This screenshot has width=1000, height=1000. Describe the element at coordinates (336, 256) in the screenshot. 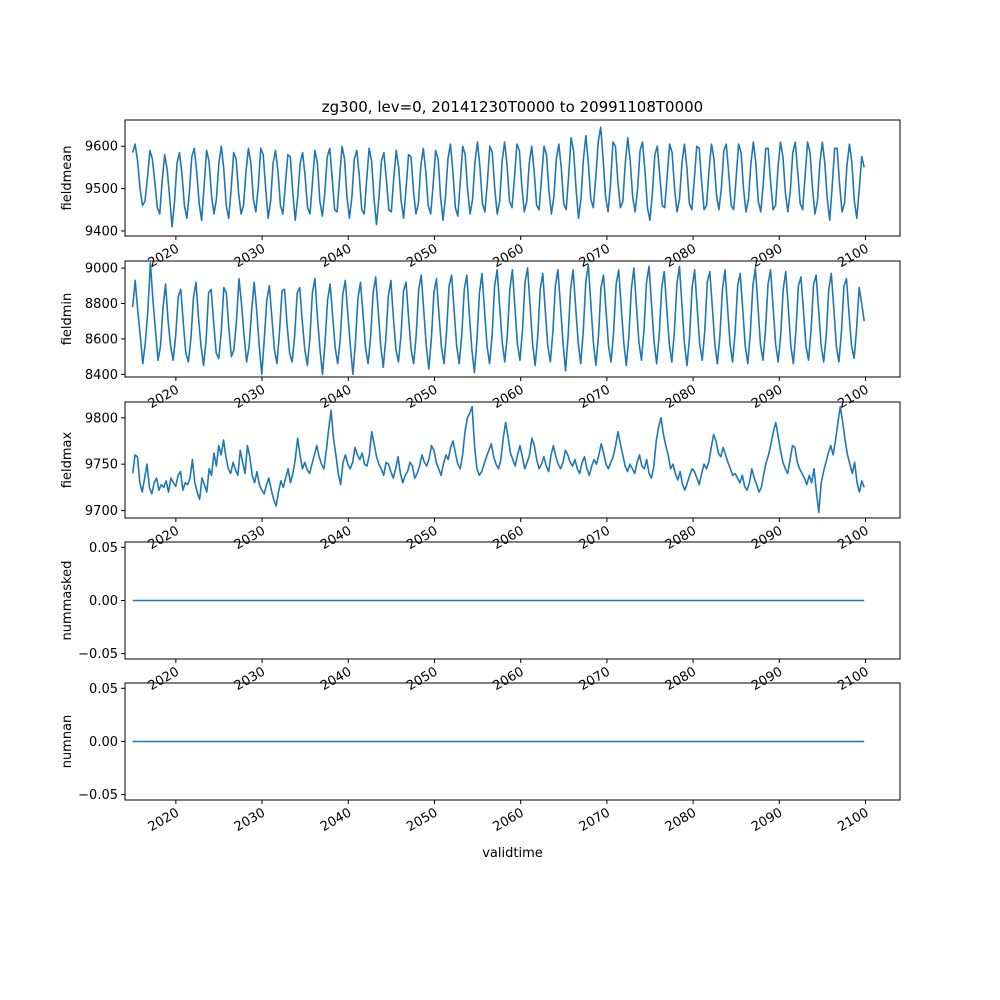

I see `x-tick-label-fieldmean: 2040` at that location.